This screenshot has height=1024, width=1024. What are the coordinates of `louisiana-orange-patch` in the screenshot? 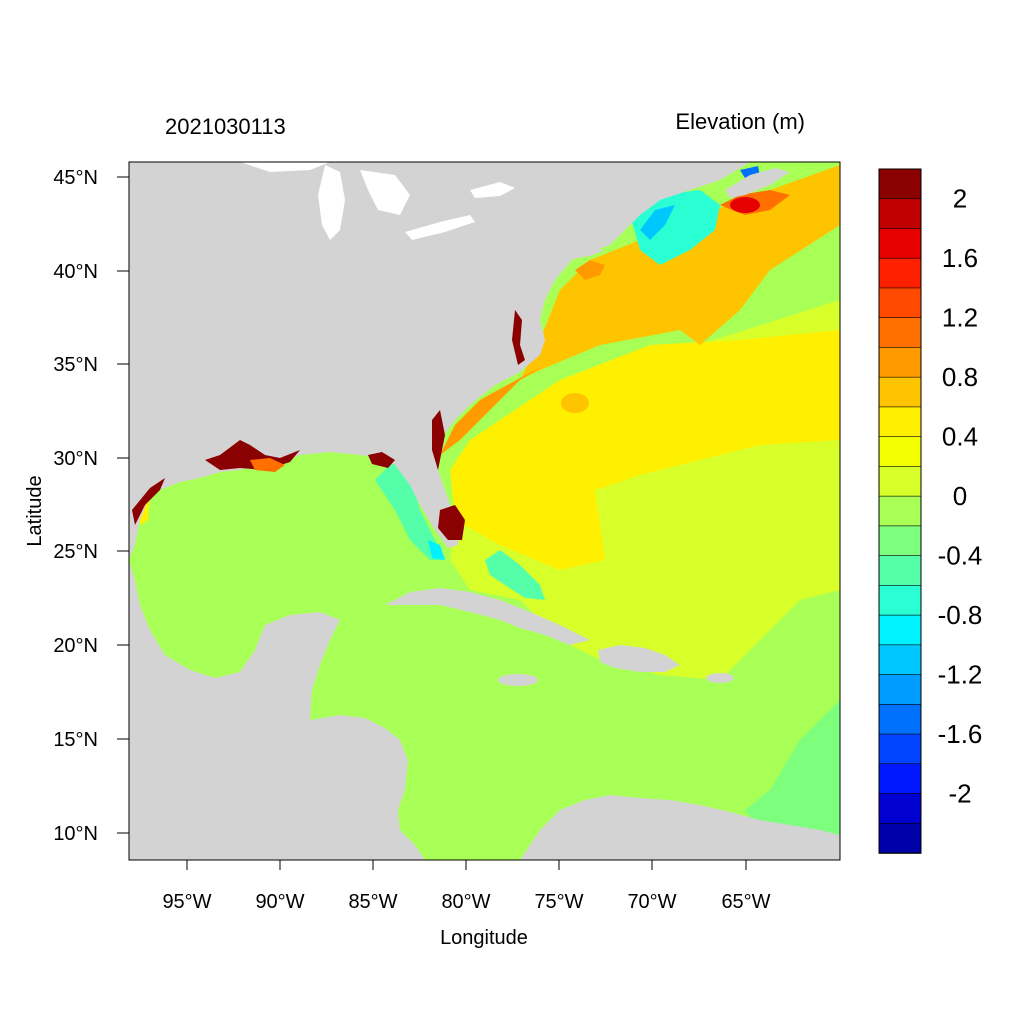 It's located at (267, 465).